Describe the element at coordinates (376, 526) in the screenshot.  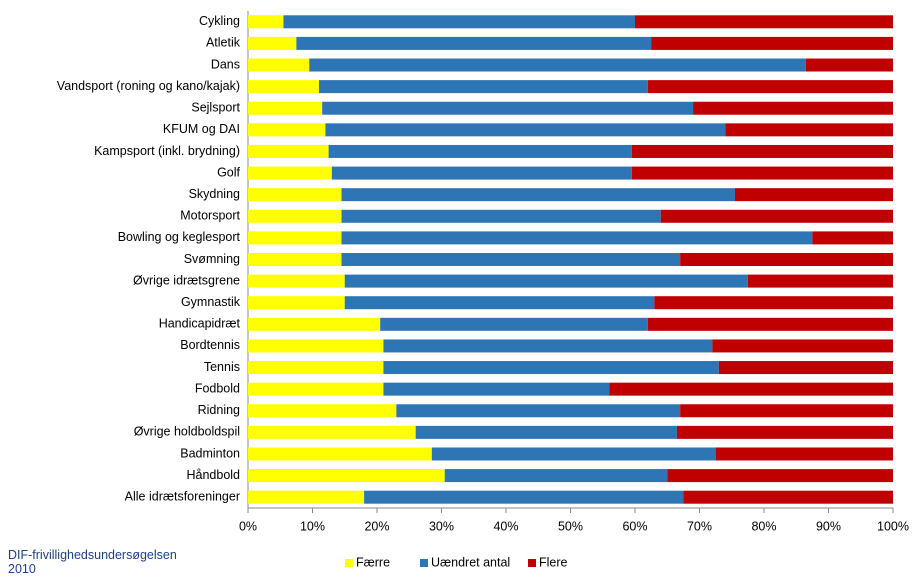
I see `x-tick-label: 20%` at that location.